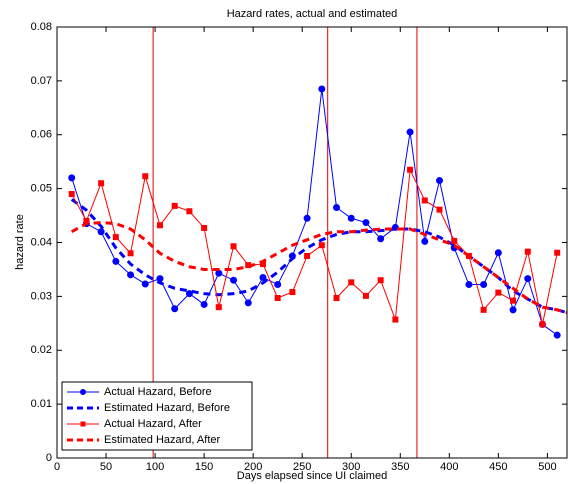 This screenshot has width=568, height=484. I want to click on y-tick-label: 0.08, so click(41, 27).